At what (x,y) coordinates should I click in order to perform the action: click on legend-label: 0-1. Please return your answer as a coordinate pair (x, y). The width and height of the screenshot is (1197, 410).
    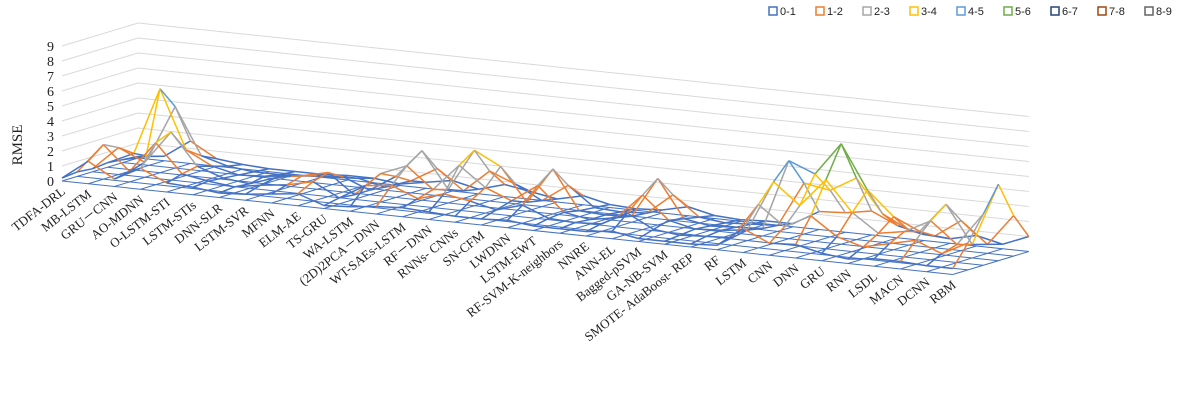
    Looking at the image, I should click on (788, 12).